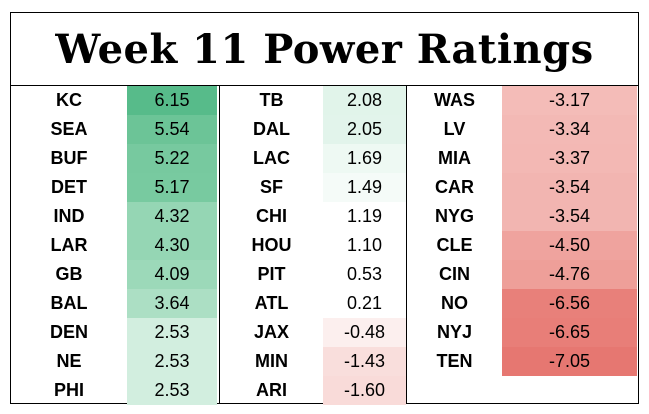  I want to click on table-row: BAL 3.64, so click(115, 303).